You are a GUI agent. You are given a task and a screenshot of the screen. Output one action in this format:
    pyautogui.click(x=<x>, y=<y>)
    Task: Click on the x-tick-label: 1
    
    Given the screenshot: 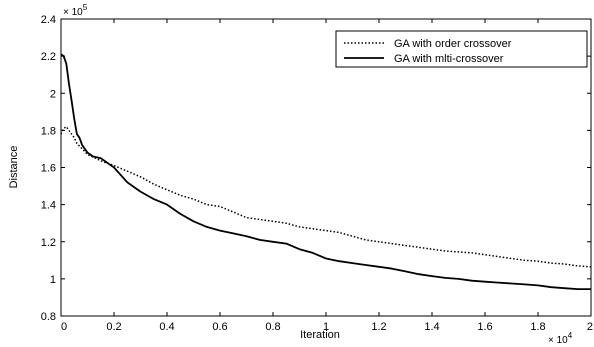 What is the action you would take?
    pyautogui.click(x=326, y=327)
    